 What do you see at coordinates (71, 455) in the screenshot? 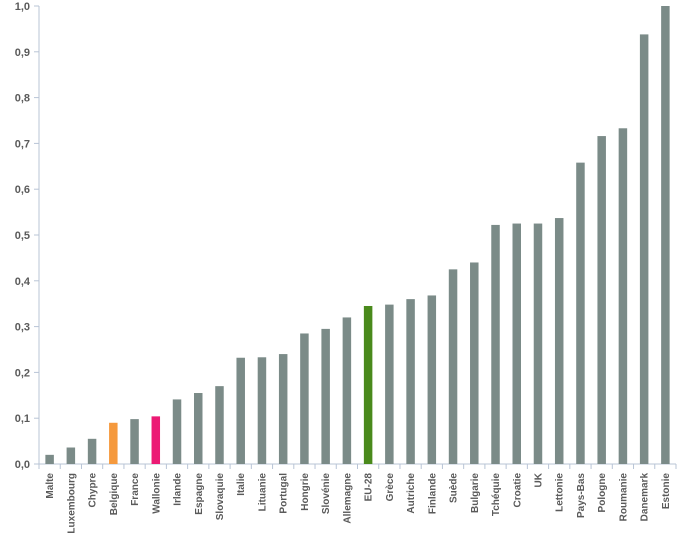
I see `bar-luxembourg` at bounding box center [71, 455].